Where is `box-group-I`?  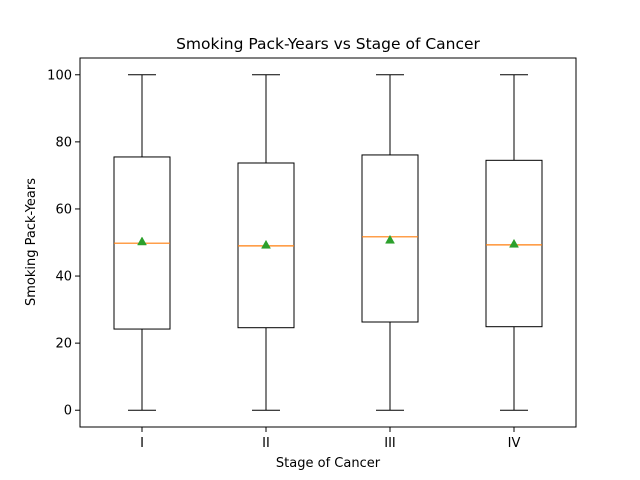 box-group-I is located at coordinates (142, 242).